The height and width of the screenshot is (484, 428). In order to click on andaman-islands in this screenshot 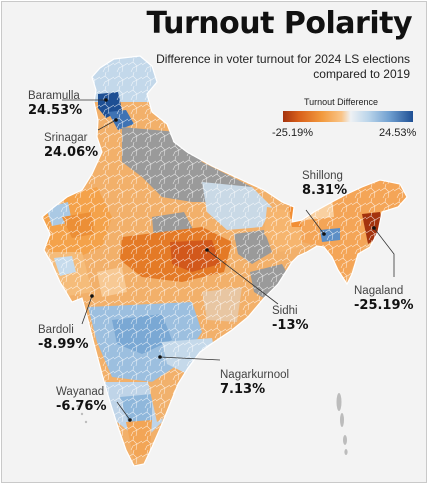, I will do `click(342, 424)`.